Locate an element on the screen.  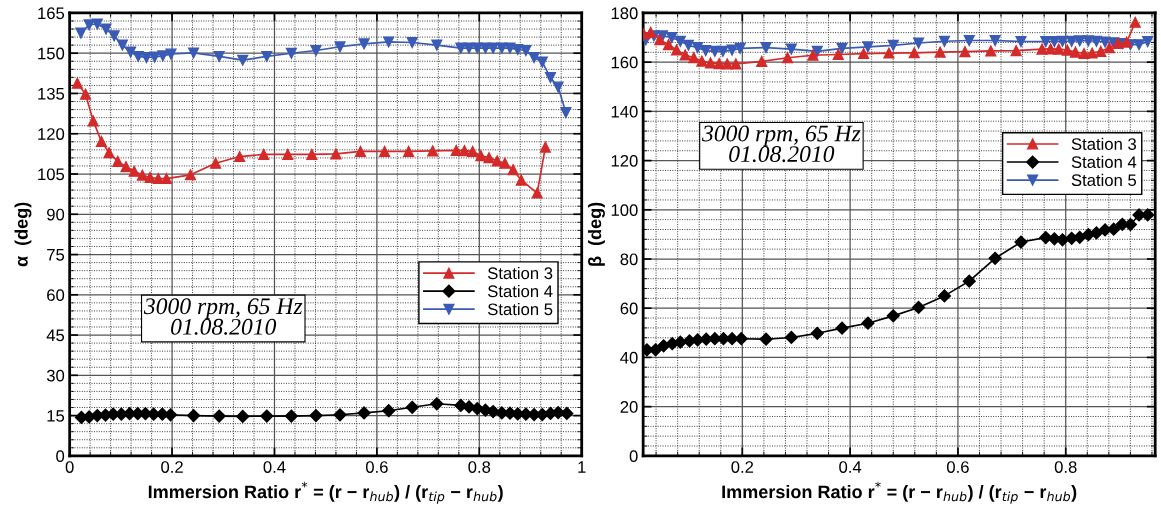
y-tick-label: 150 is located at coordinates (51, 53).